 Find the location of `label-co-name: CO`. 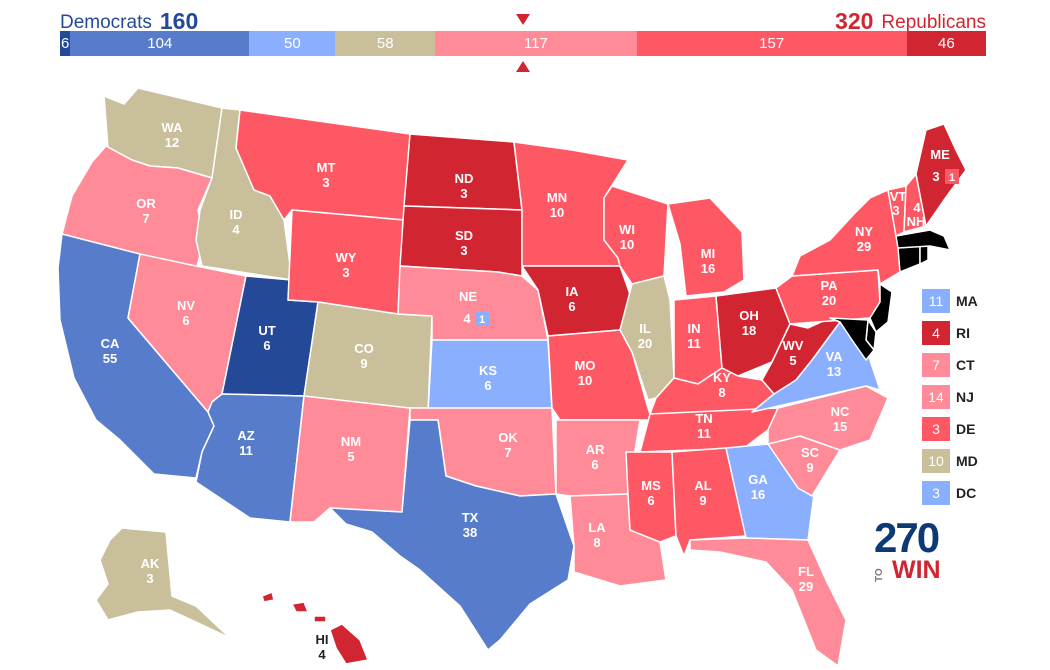

label-co-name: CO is located at coordinates (364, 348).